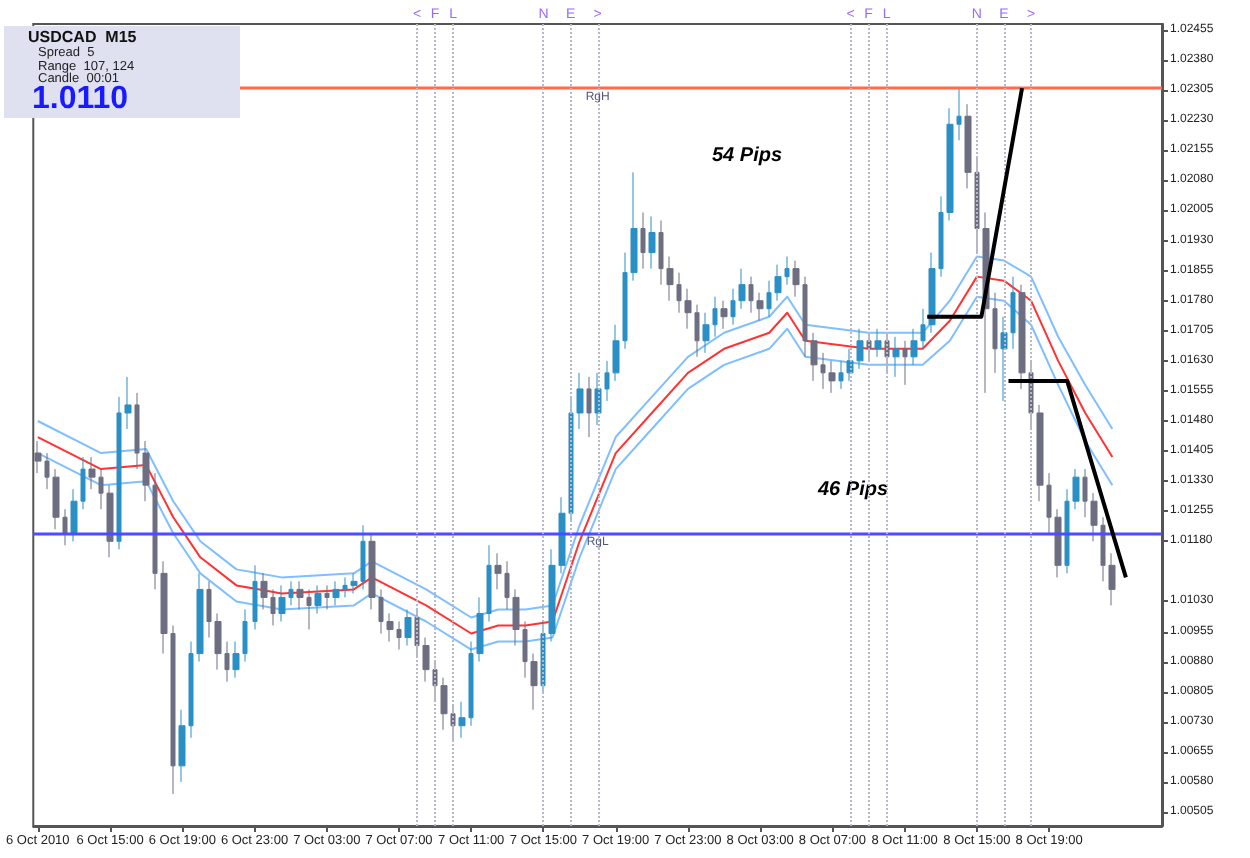 This screenshot has height=858, width=1250. I want to click on annotation: 1.0110, so click(80, 99).